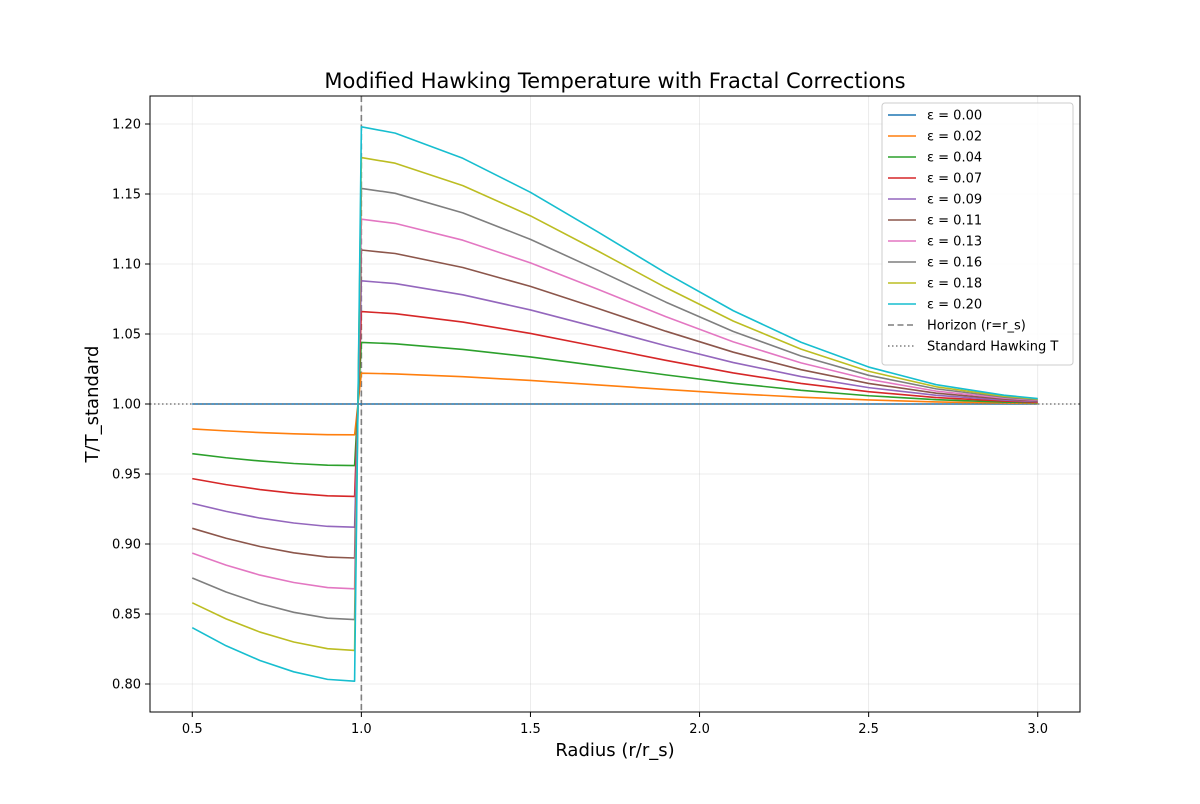 The width and height of the screenshot is (1200, 804). Describe the element at coordinates (992, 347) in the screenshot. I see `legend-label-11: Standard Hawking T` at that location.